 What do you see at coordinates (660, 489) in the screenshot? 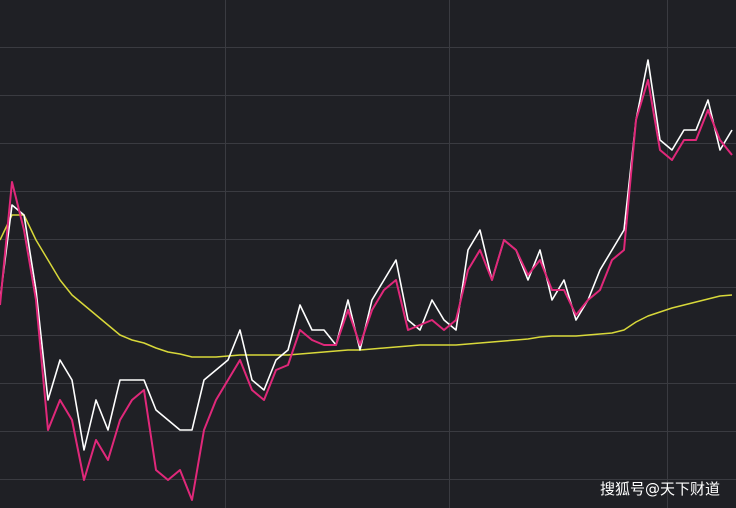
I see `watermark: 搜狐号@天下财道` at bounding box center [660, 489].